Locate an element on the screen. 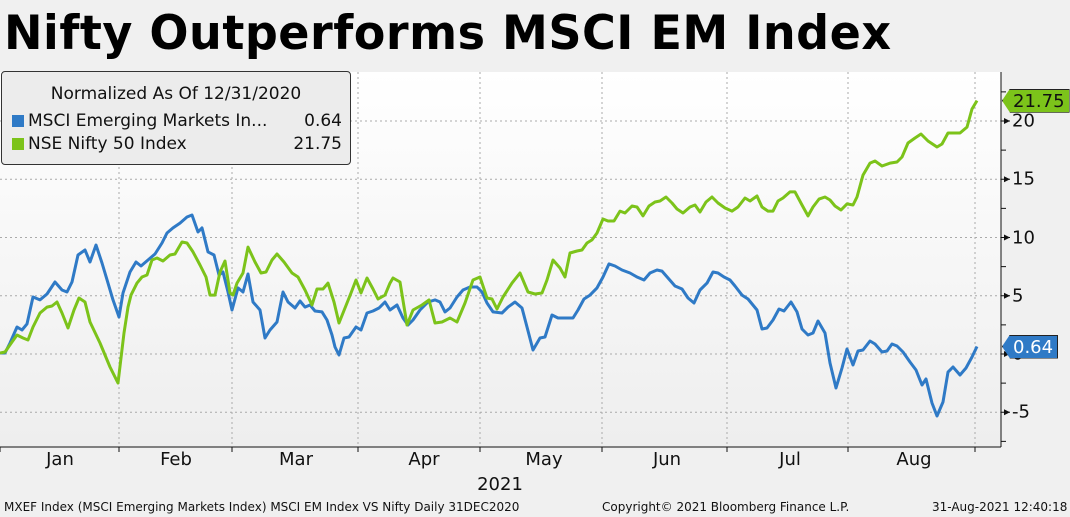  x-month-label: May is located at coordinates (544, 459).